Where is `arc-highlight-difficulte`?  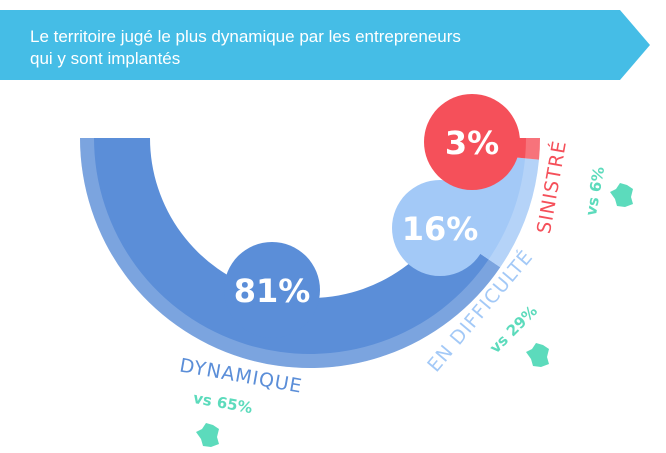
arc-highlight-difficulte is located at coordinates (513, 213).